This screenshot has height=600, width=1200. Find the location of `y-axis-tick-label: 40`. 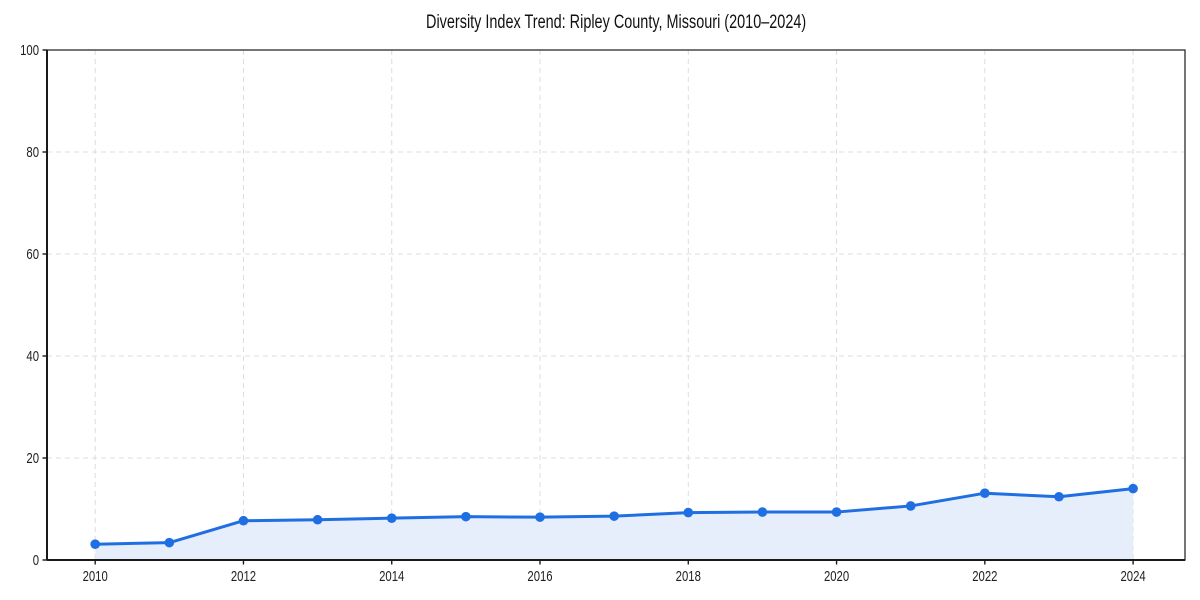

y-axis-tick-label: 40 is located at coordinates (32, 356).